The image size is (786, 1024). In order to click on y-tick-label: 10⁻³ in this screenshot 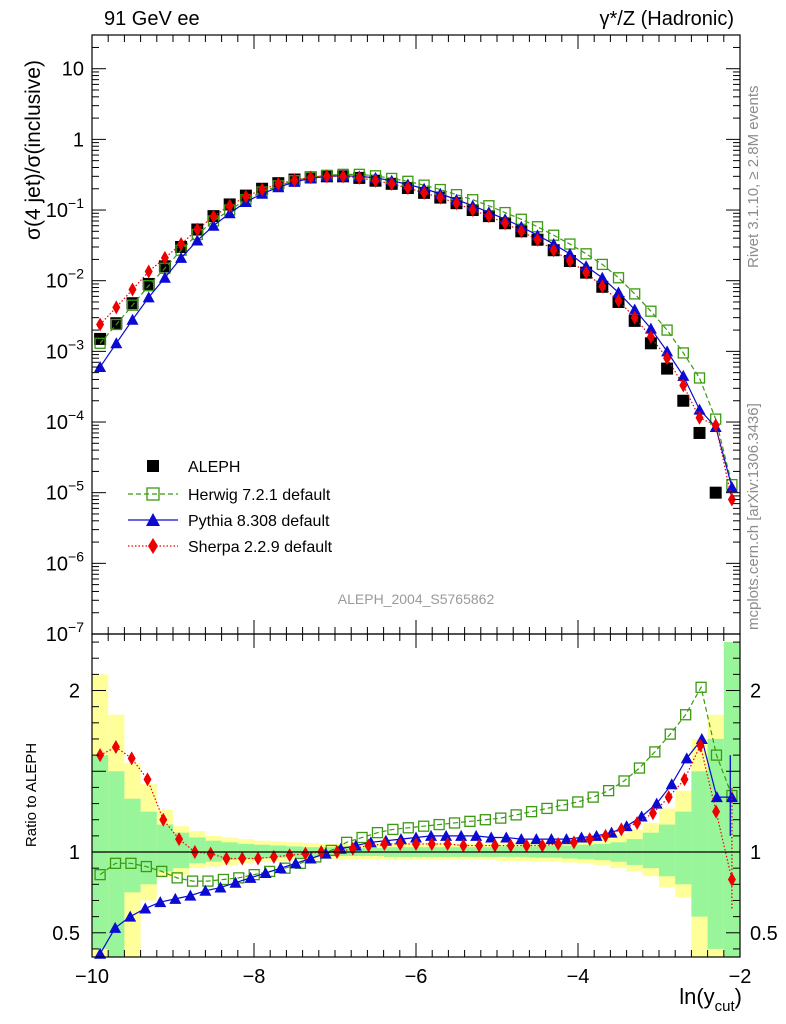, I will do `click(65, 349)`.